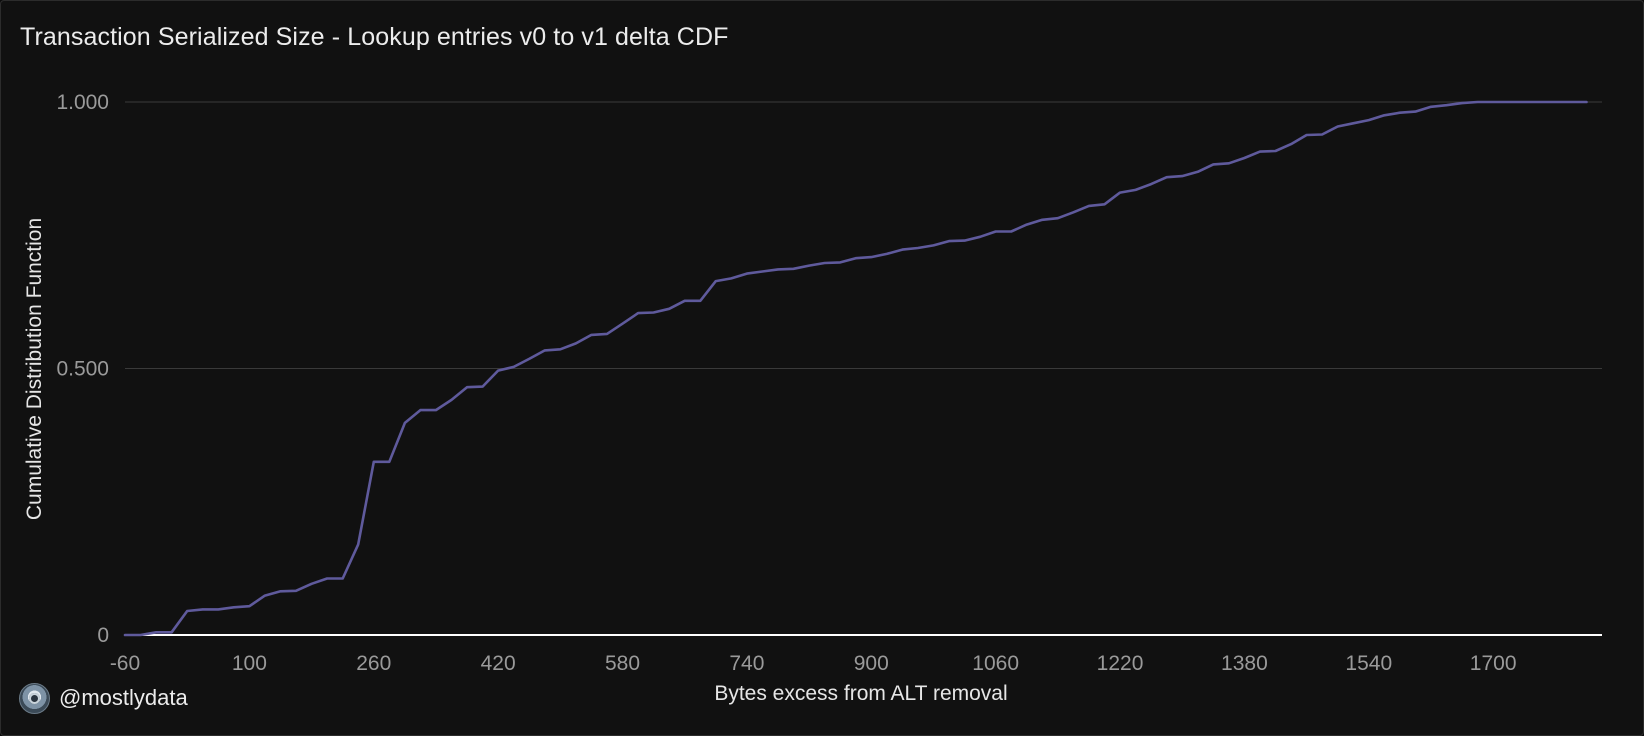  Describe the element at coordinates (123, 697) in the screenshot. I see `attribution-handle: @mostlydata` at that location.